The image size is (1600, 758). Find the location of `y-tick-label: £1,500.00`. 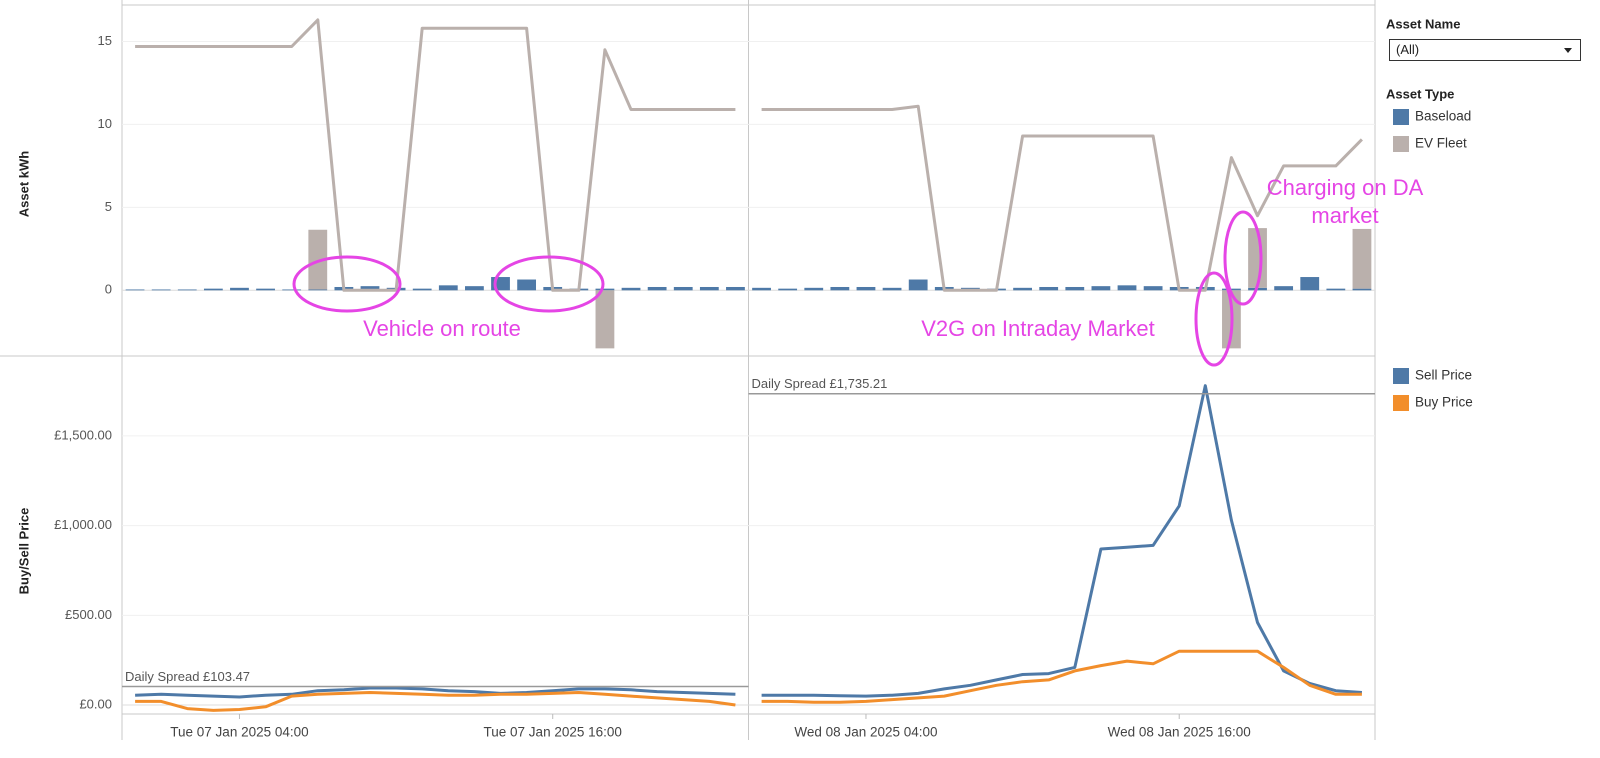

y-tick-label: £1,500.00 is located at coordinates (83, 434).